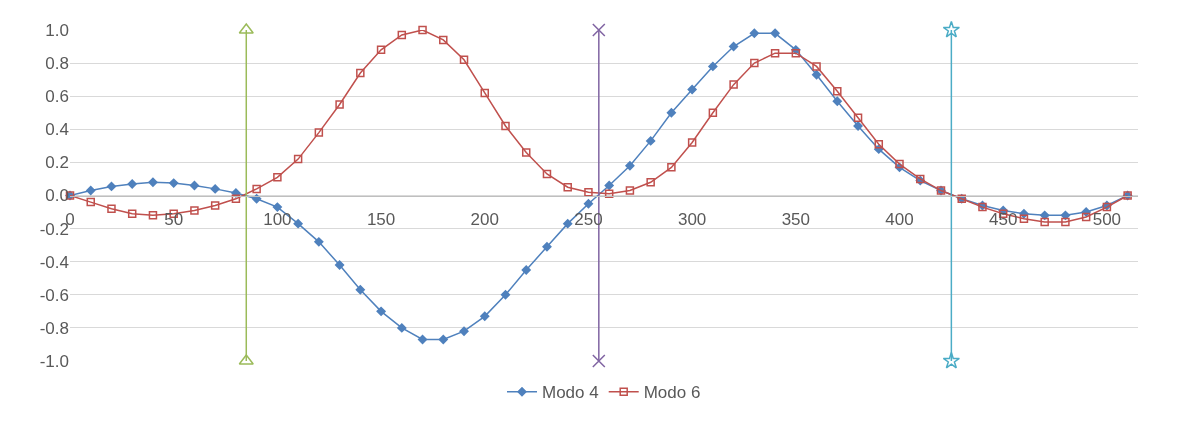 The image size is (1183, 436). What do you see at coordinates (57, 196) in the screenshot?
I see `y-tick-label: 0.0` at bounding box center [57, 196].